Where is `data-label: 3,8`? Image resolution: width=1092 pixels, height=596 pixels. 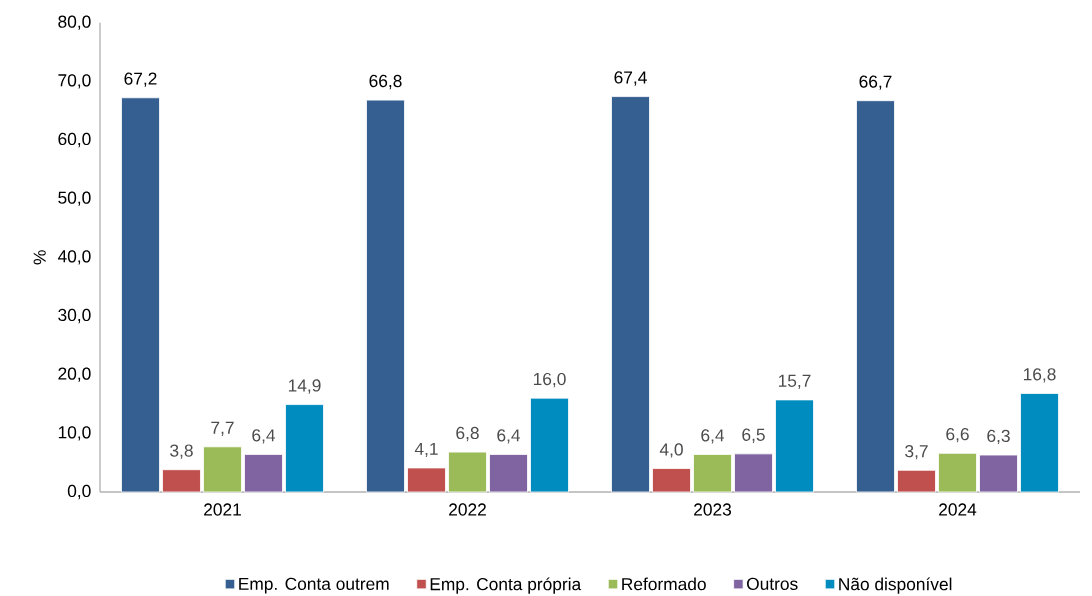 data-label: 3,8 is located at coordinates (181, 451).